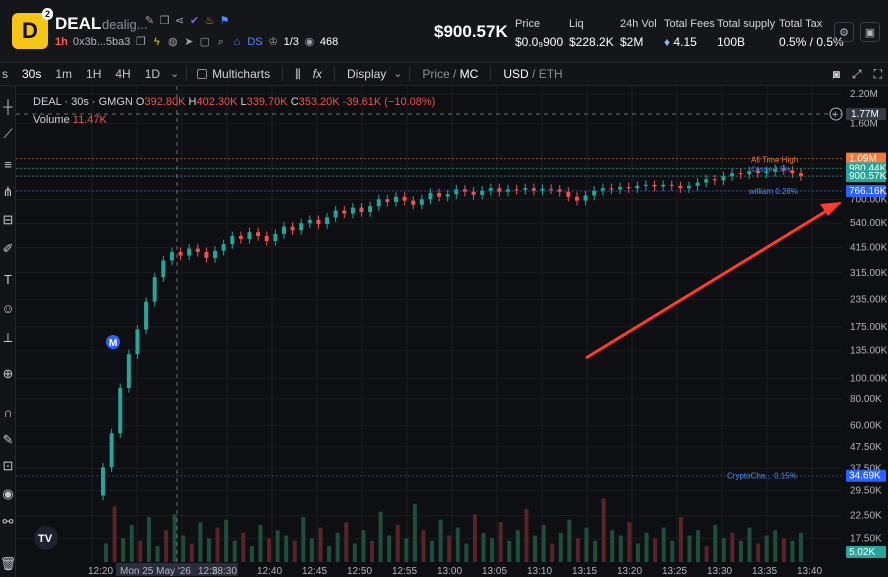 The image size is (888, 577). I want to click on holder-annotation: william 0.26%, so click(773, 191).